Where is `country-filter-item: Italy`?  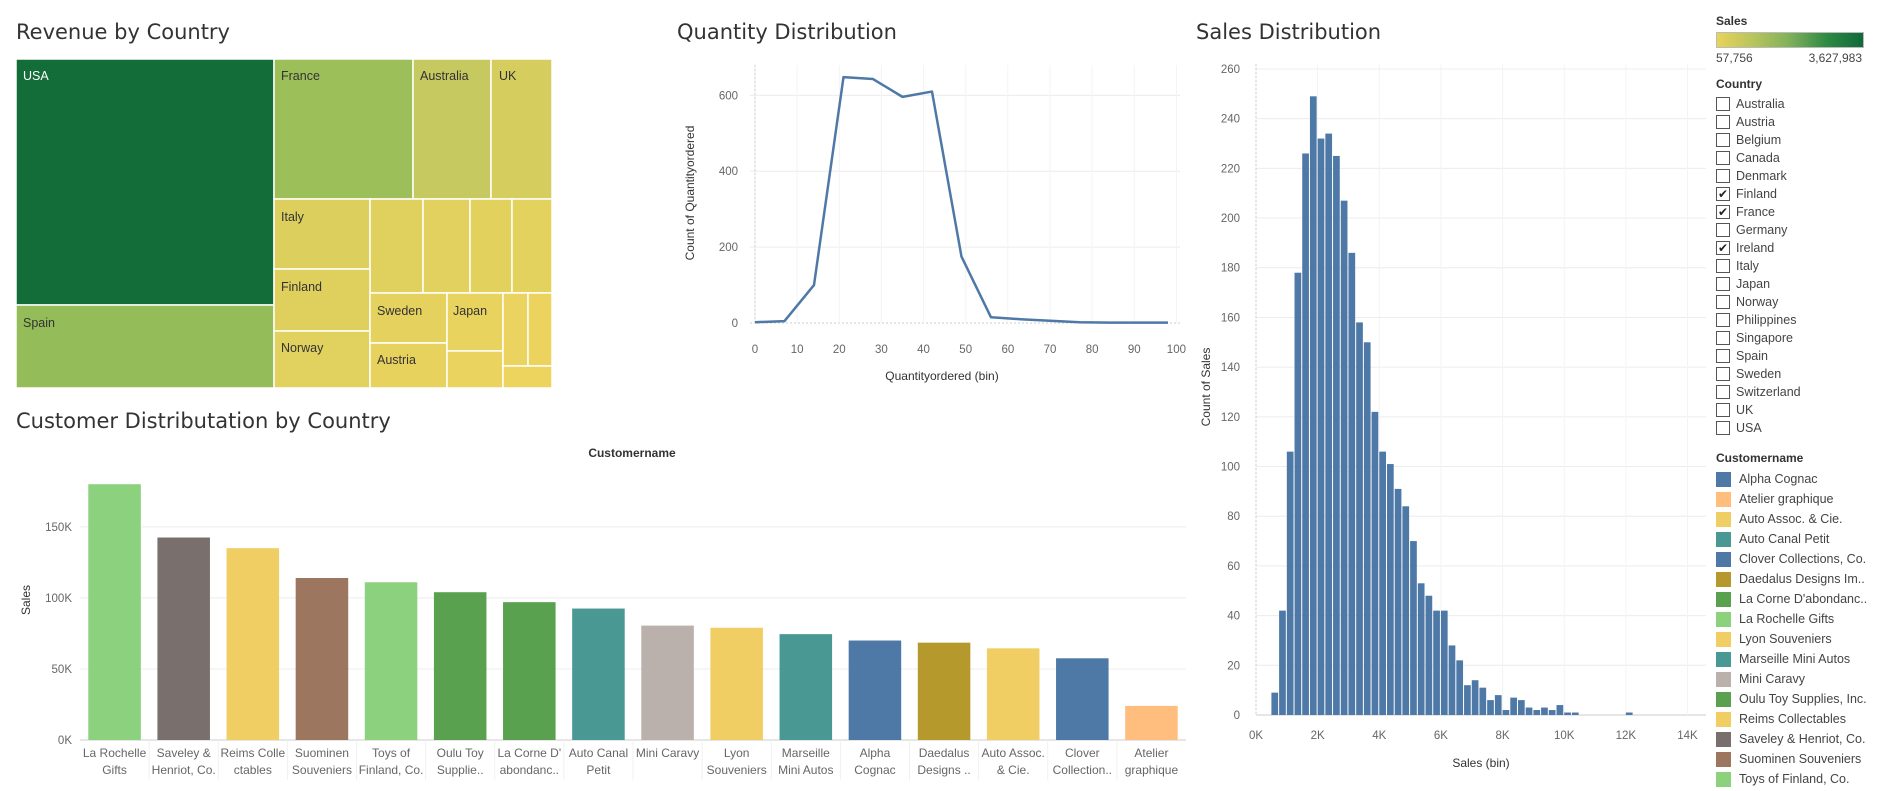
country-filter-item: Italy is located at coordinates (1798, 266).